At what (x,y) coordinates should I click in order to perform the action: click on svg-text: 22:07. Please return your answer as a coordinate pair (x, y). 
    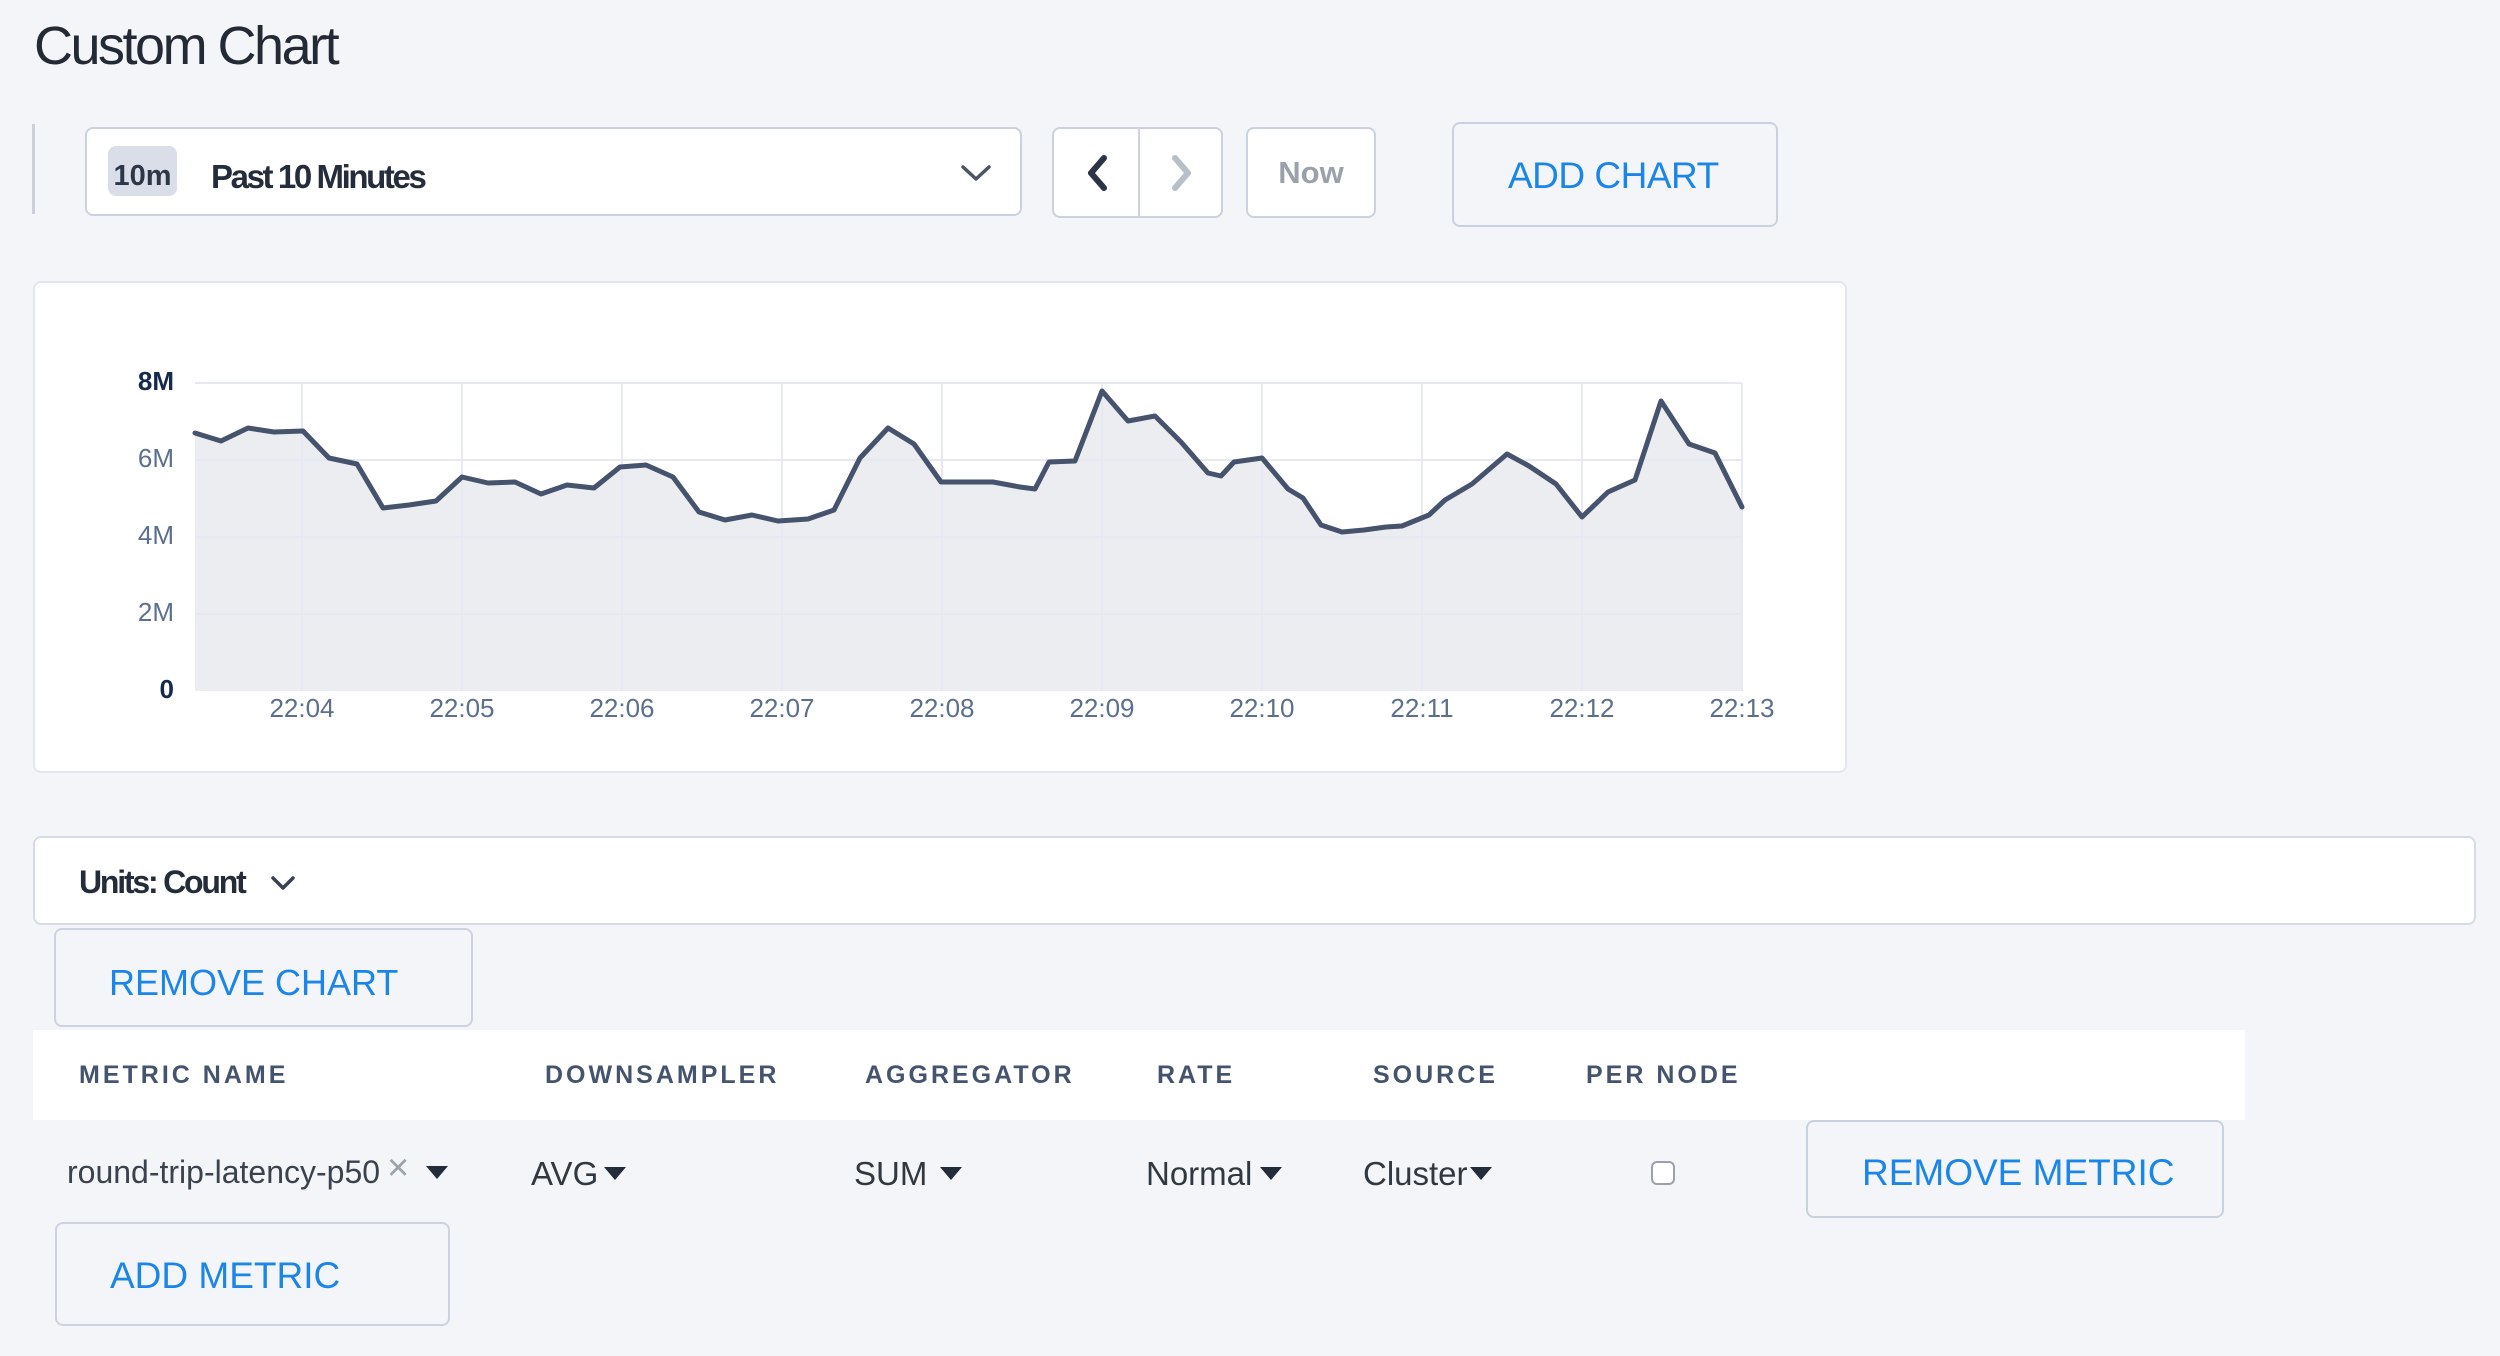
    Looking at the image, I should click on (781, 708).